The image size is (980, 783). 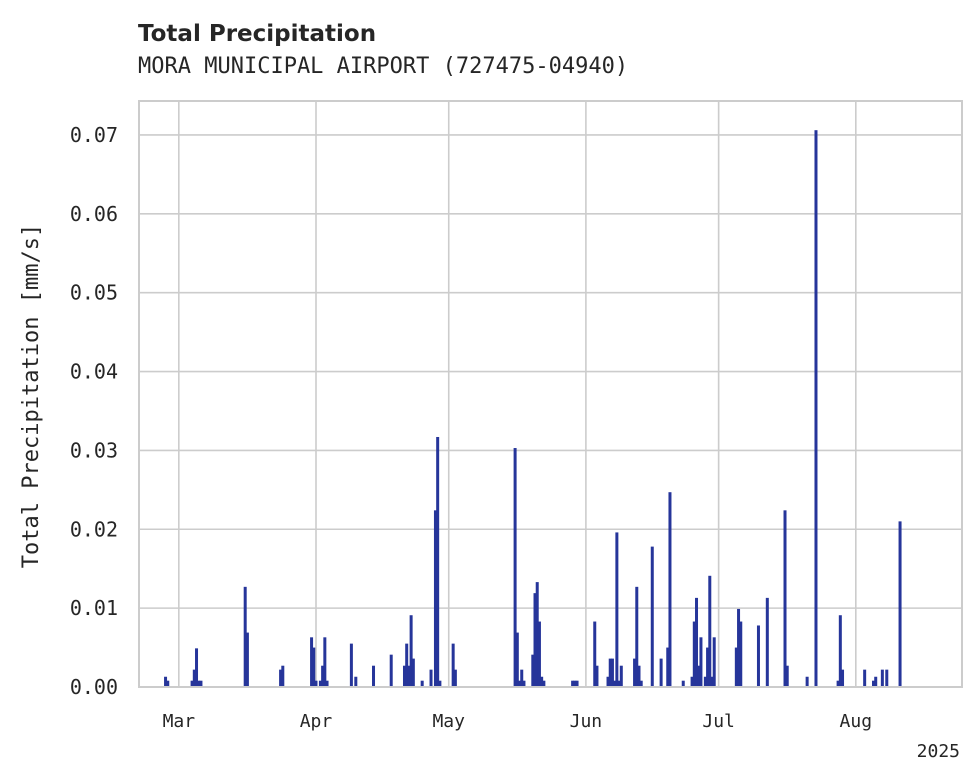 What do you see at coordinates (718, 721) in the screenshot?
I see `x-tick-label: Jul` at bounding box center [718, 721].